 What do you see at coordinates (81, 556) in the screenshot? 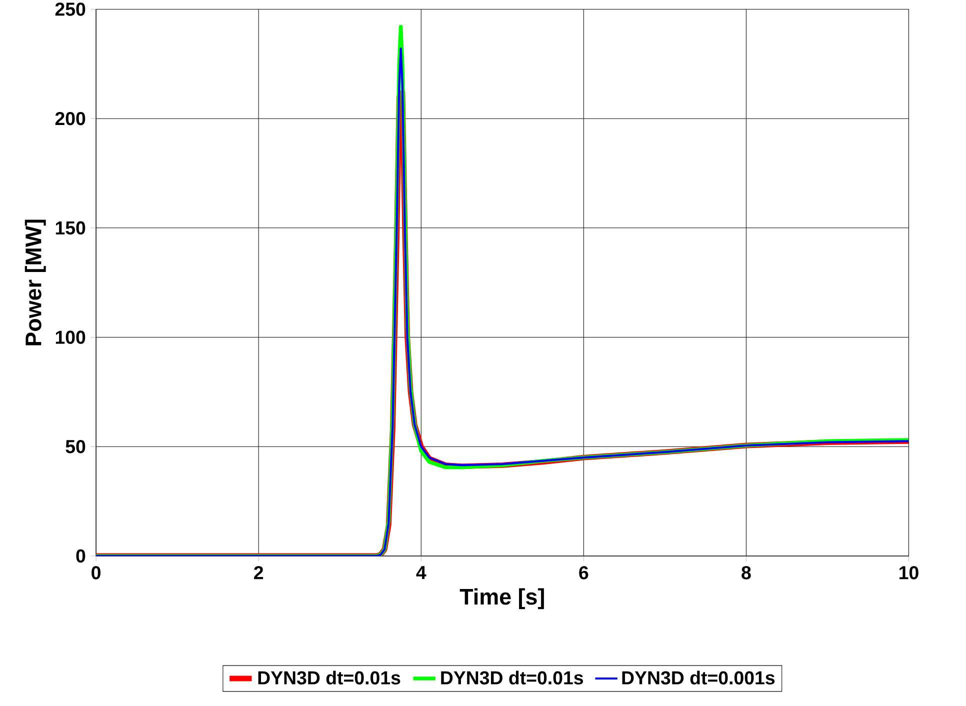
I see `y-tick-label: 0` at bounding box center [81, 556].